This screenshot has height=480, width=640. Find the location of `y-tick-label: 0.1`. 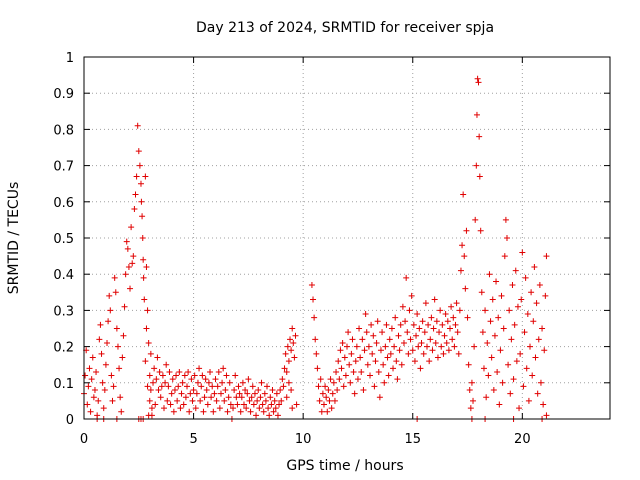

y-tick-label: 0.1 is located at coordinates (63, 384).